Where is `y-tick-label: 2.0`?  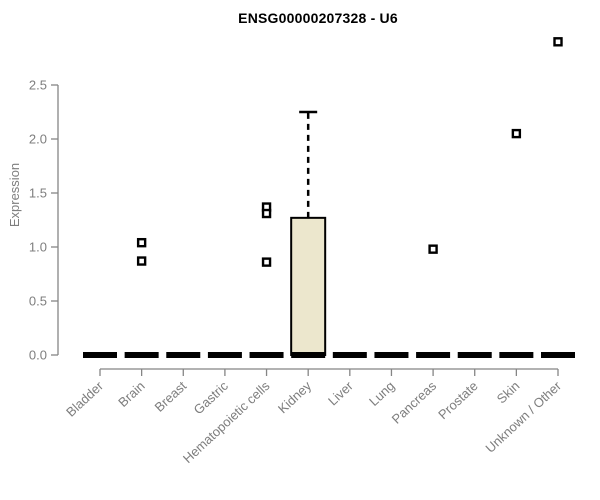 y-tick-label: 2.0 is located at coordinates (38, 139).